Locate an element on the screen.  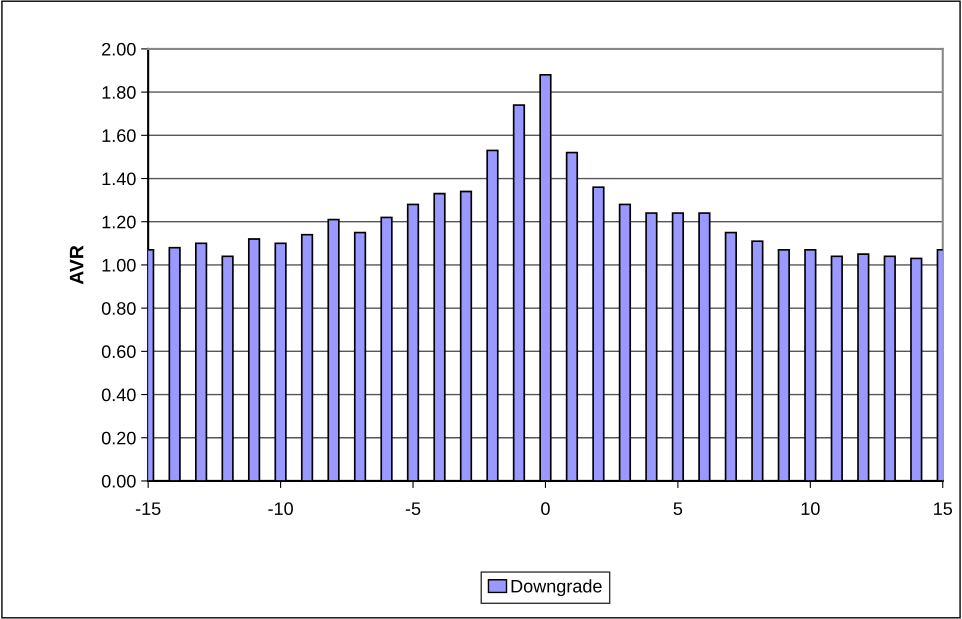
y-tick-label: 0.20 is located at coordinates (119, 438).